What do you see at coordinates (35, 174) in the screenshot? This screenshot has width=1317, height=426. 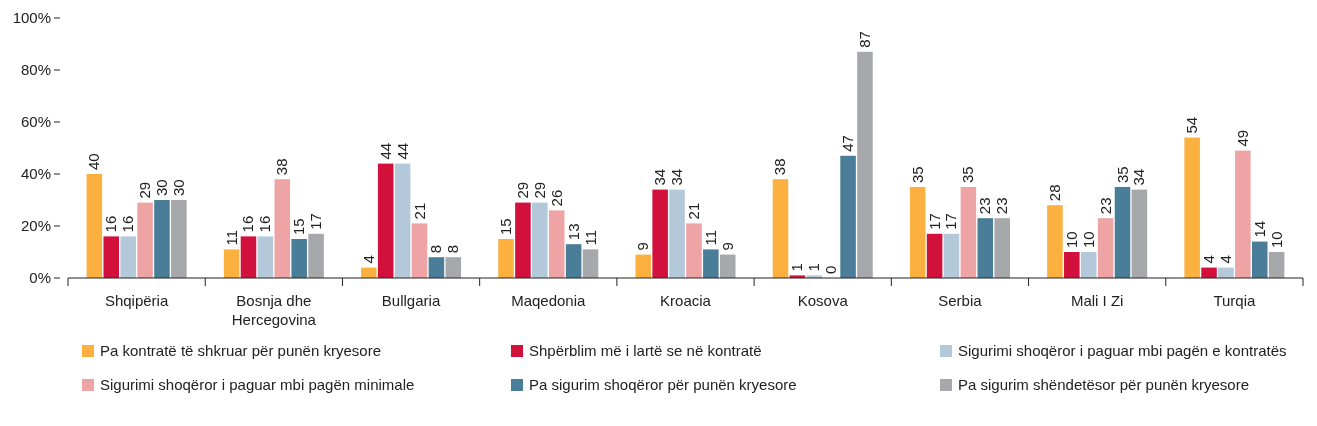 I see `y-tick-label: 40%` at bounding box center [35, 174].